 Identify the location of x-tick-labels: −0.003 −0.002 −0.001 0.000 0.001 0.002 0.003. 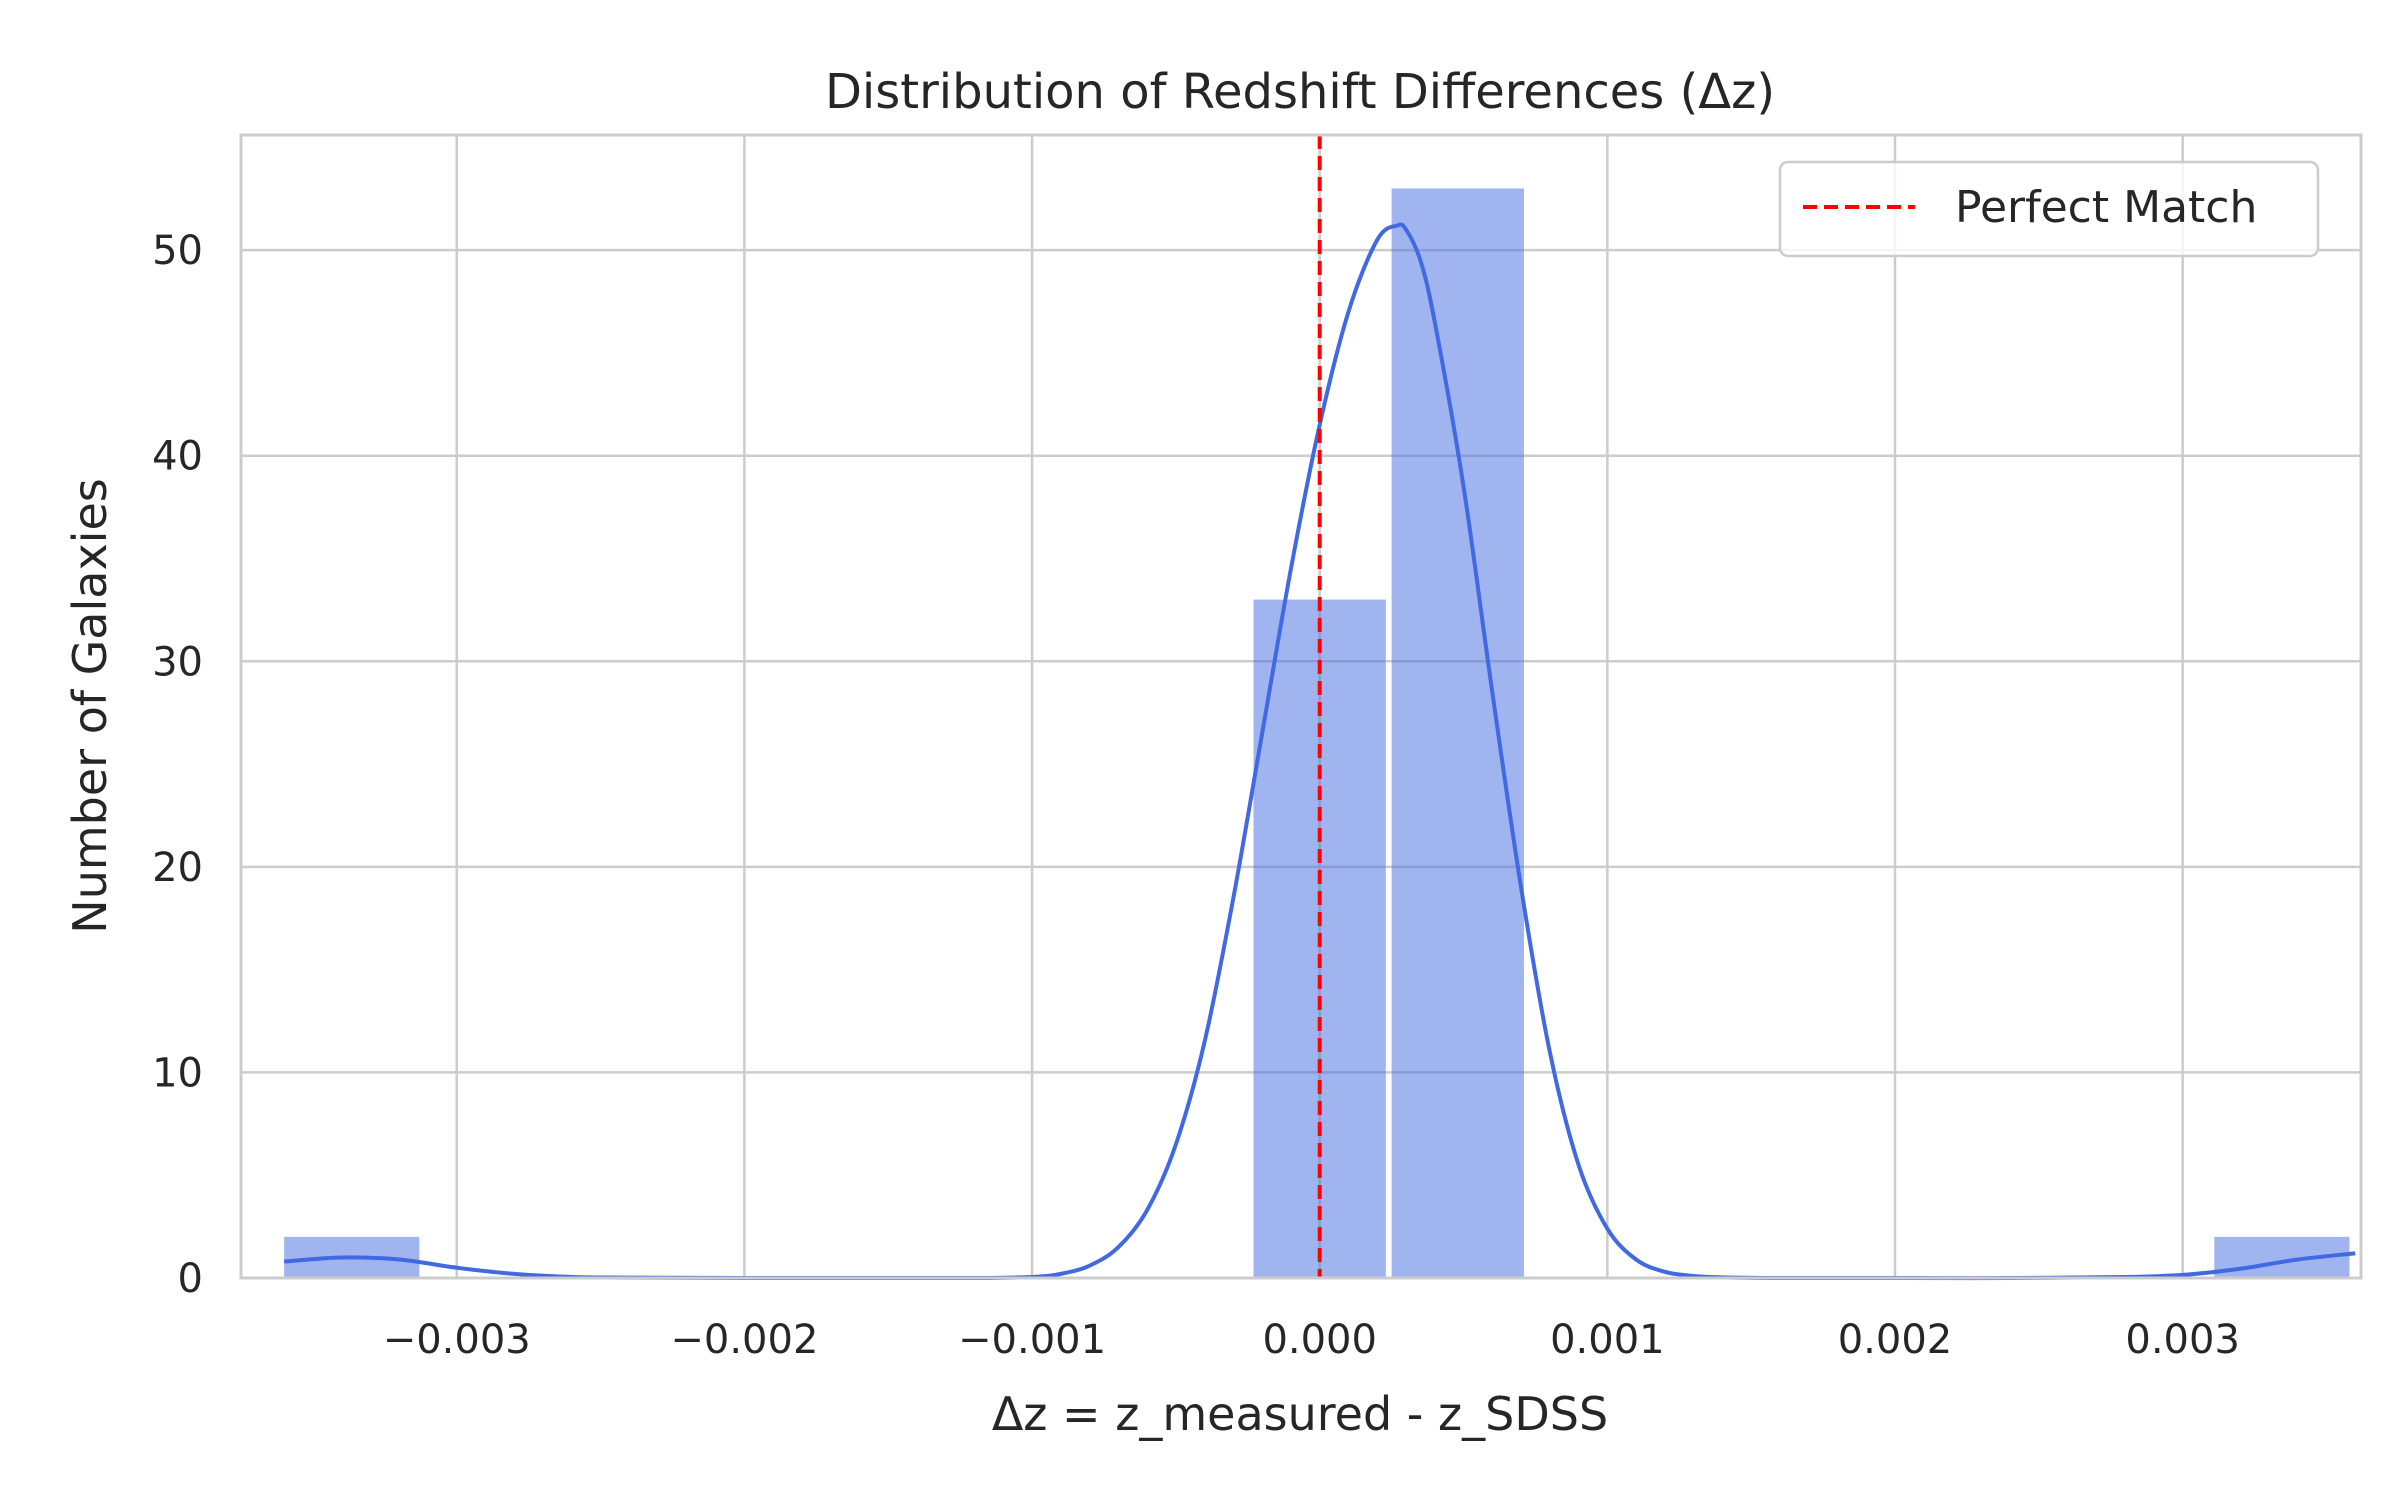
(1311, 1340).